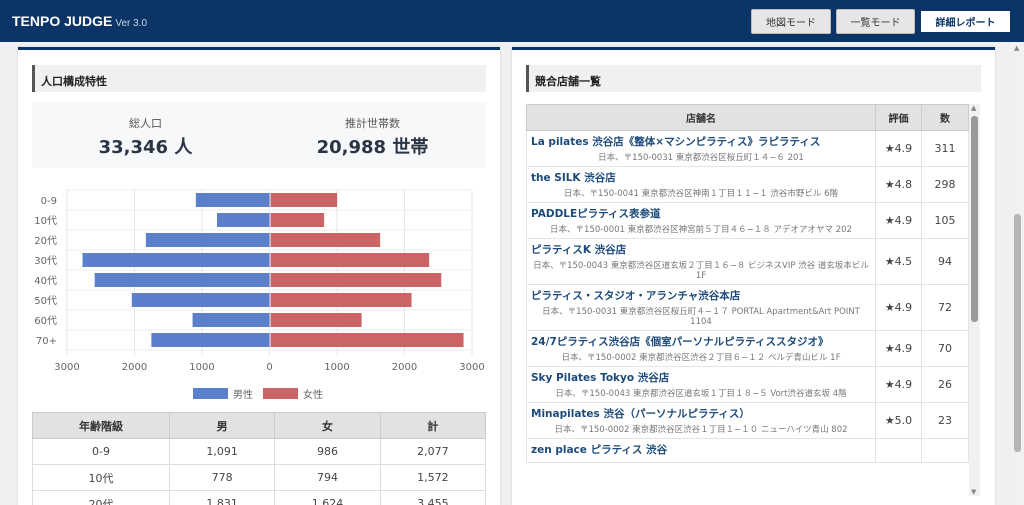 This screenshot has height=505, width=1024. Describe the element at coordinates (701, 117) in the screenshot. I see `col-store-name: 店舗名` at that location.